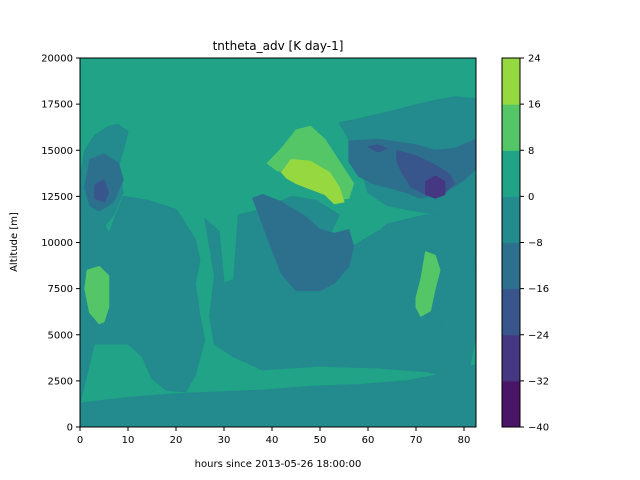  I want to click on x-tick-label: 20, so click(176, 440).